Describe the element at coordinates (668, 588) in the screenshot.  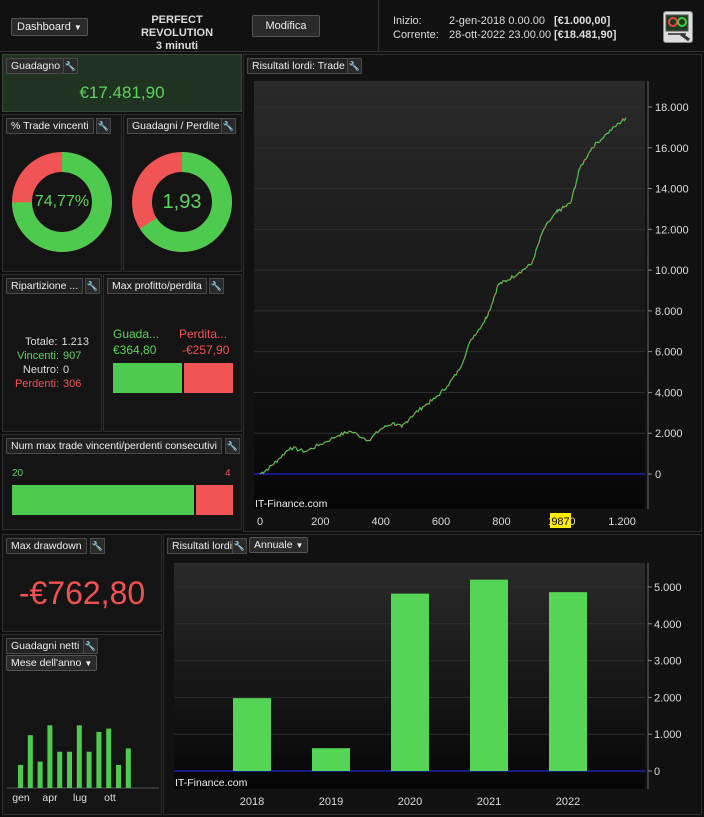
I see `y-tick-label: 5.000` at that location.